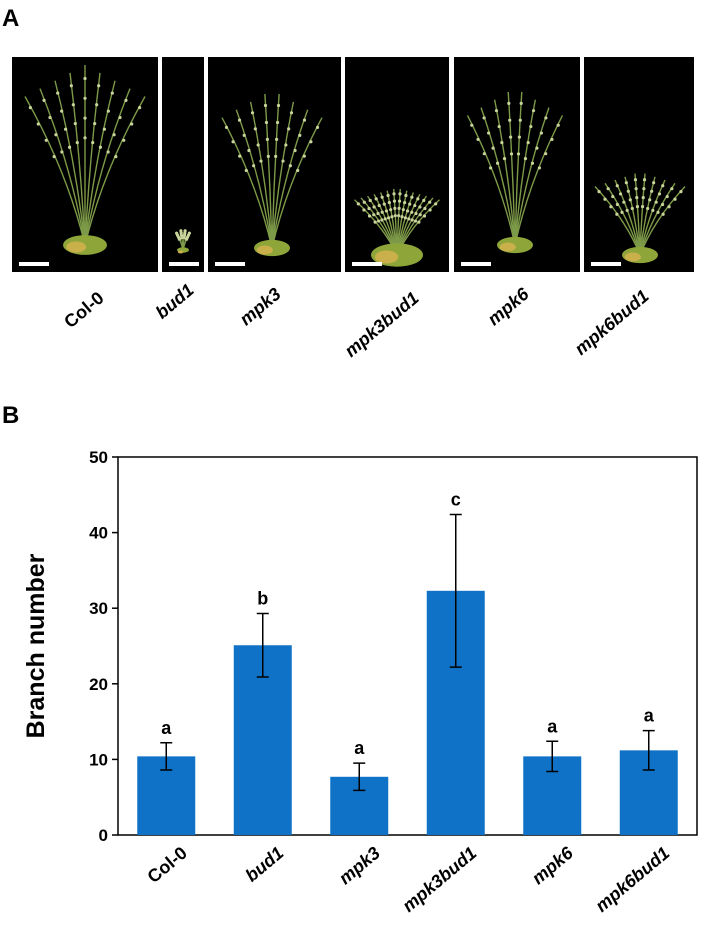 The image size is (704, 947). Describe the element at coordinates (439, 879) in the screenshot. I see `x-tick-label: mpk3bud1` at that location.